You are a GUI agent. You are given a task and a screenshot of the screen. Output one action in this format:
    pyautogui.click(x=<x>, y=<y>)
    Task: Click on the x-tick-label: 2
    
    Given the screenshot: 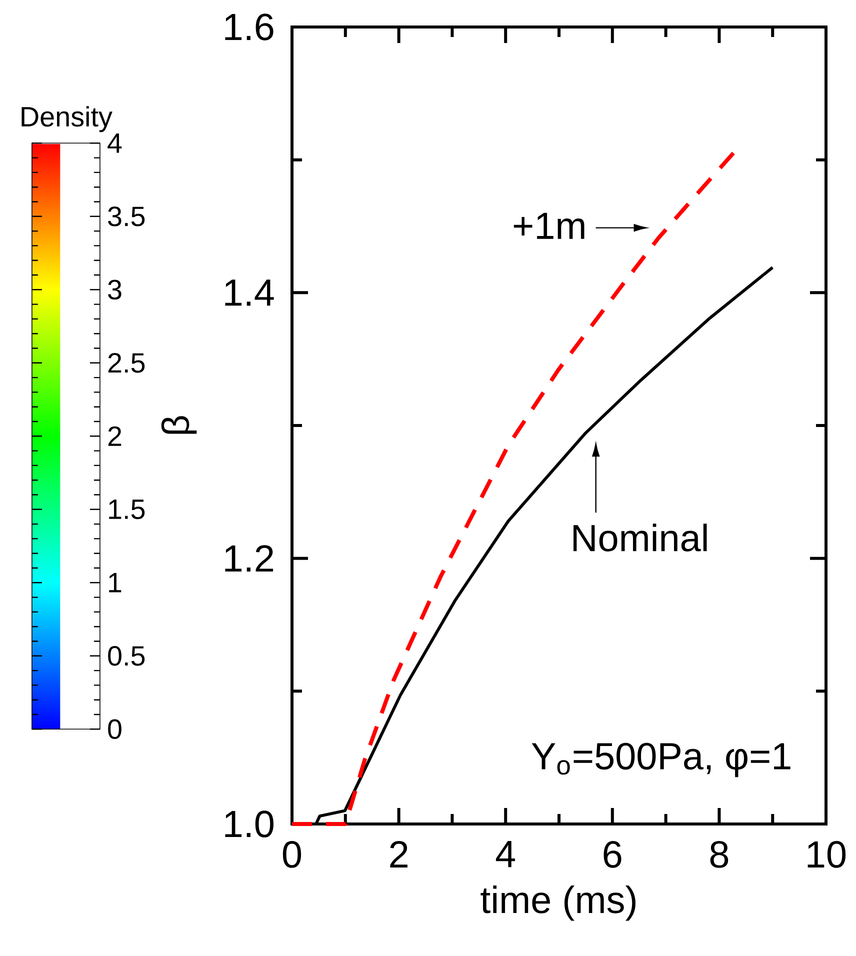 What is the action you would take?
    pyautogui.click(x=399, y=854)
    